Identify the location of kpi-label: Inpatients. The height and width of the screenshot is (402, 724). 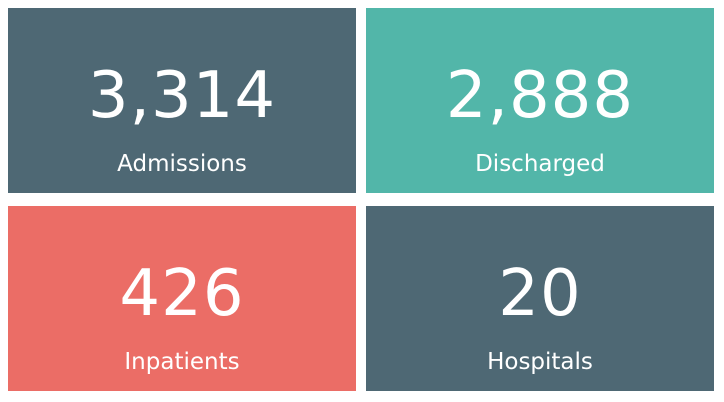
(182, 362).